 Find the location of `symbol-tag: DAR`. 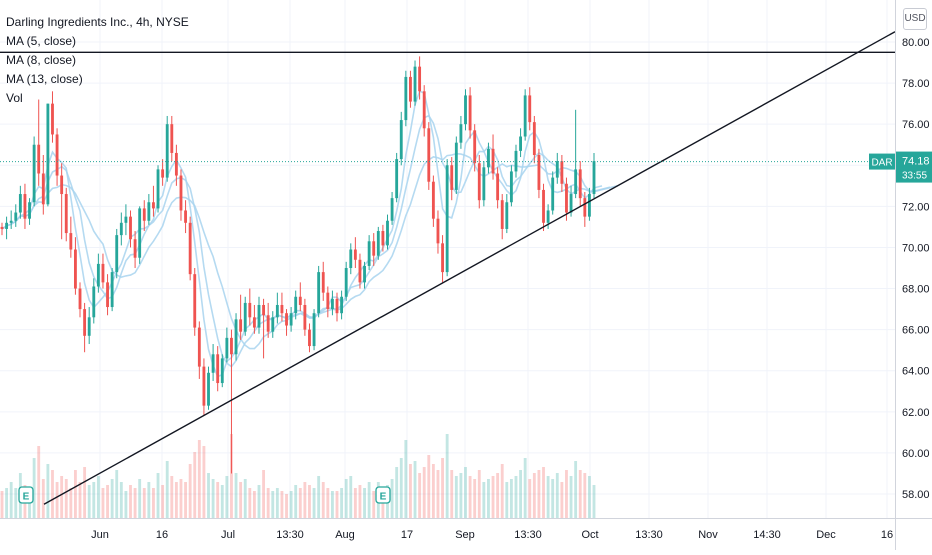

symbol-tag: DAR is located at coordinates (882, 161).